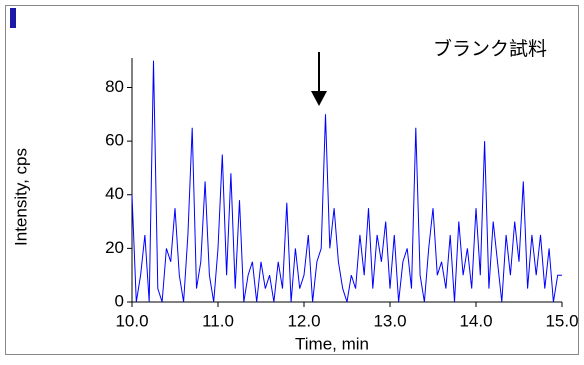 The width and height of the screenshot is (584, 365). I want to click on x-tick-label: 10.0, so click(131, 320).